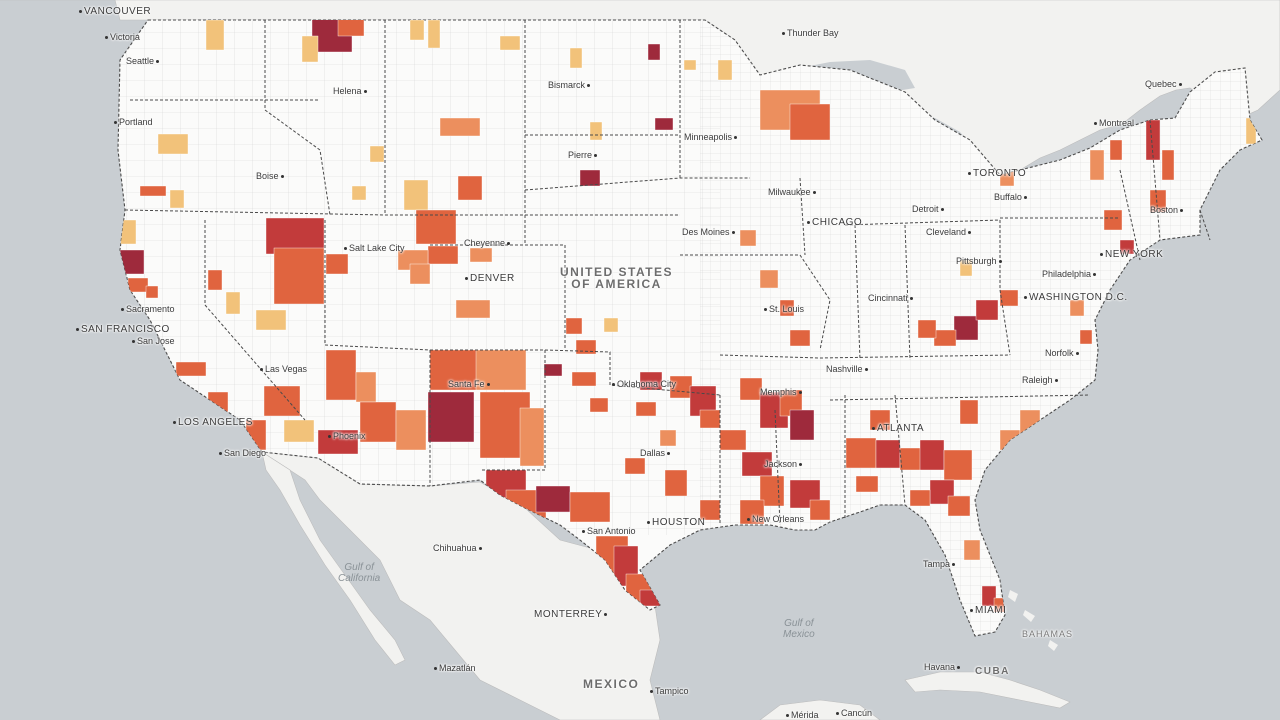 This screenshot has height=720, width=1280. Describe the element at coordinates (711, 137) in the screenshot. I see `city-label: Minneapolis` at that location.